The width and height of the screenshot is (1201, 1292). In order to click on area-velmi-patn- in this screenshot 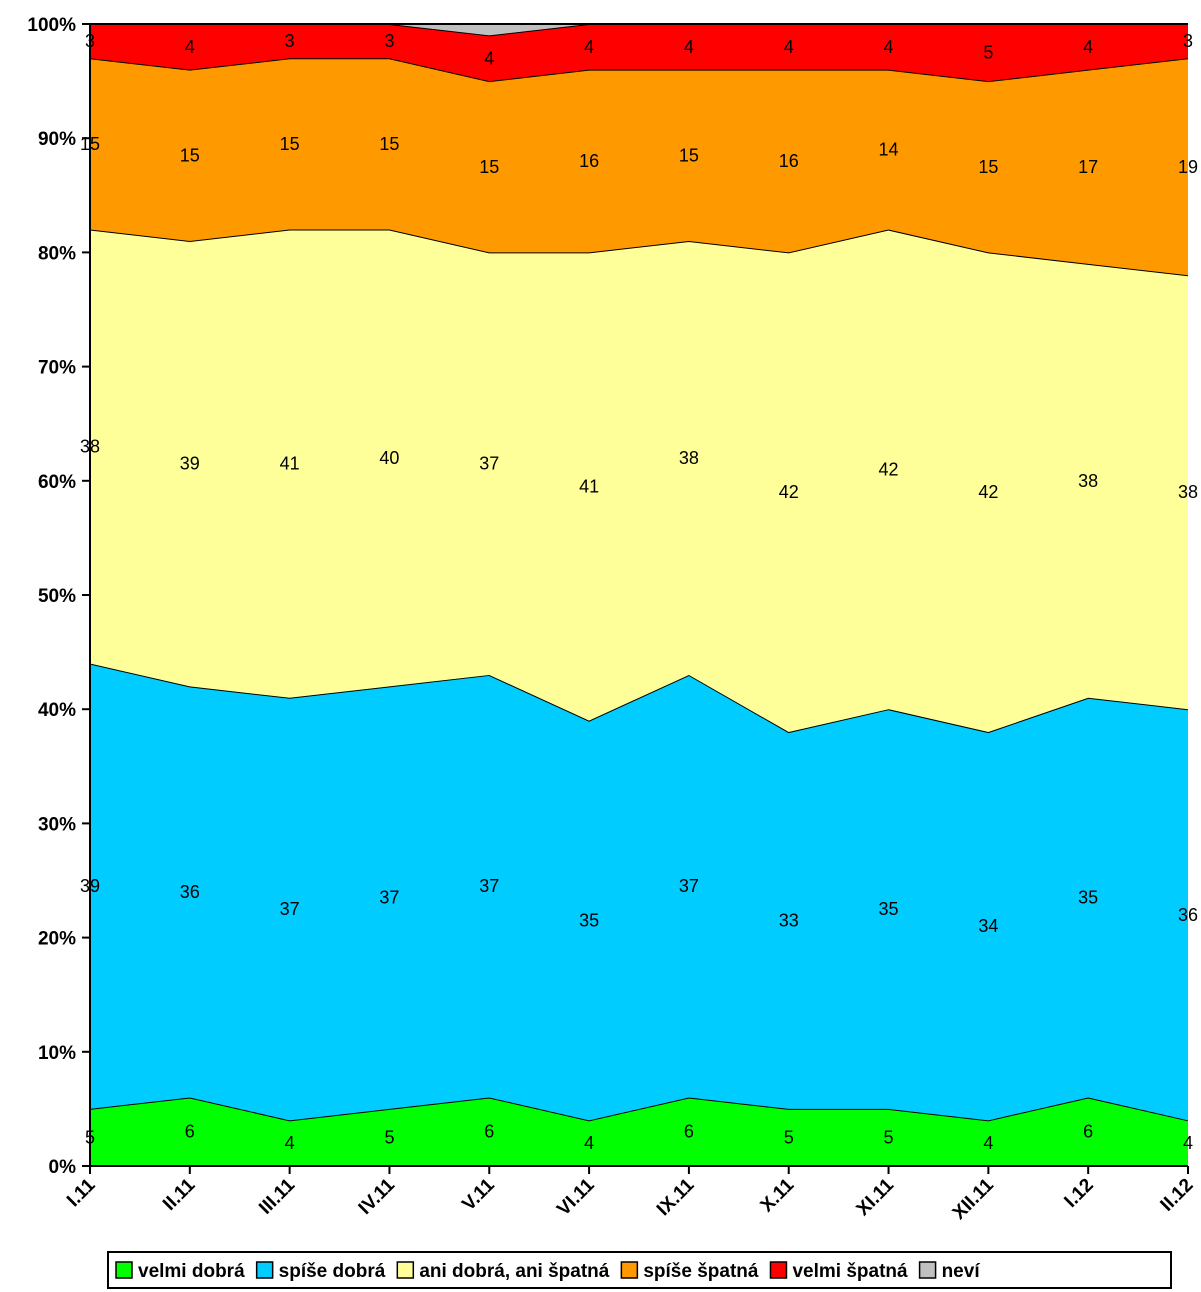, I will do `click(639, 53)`.